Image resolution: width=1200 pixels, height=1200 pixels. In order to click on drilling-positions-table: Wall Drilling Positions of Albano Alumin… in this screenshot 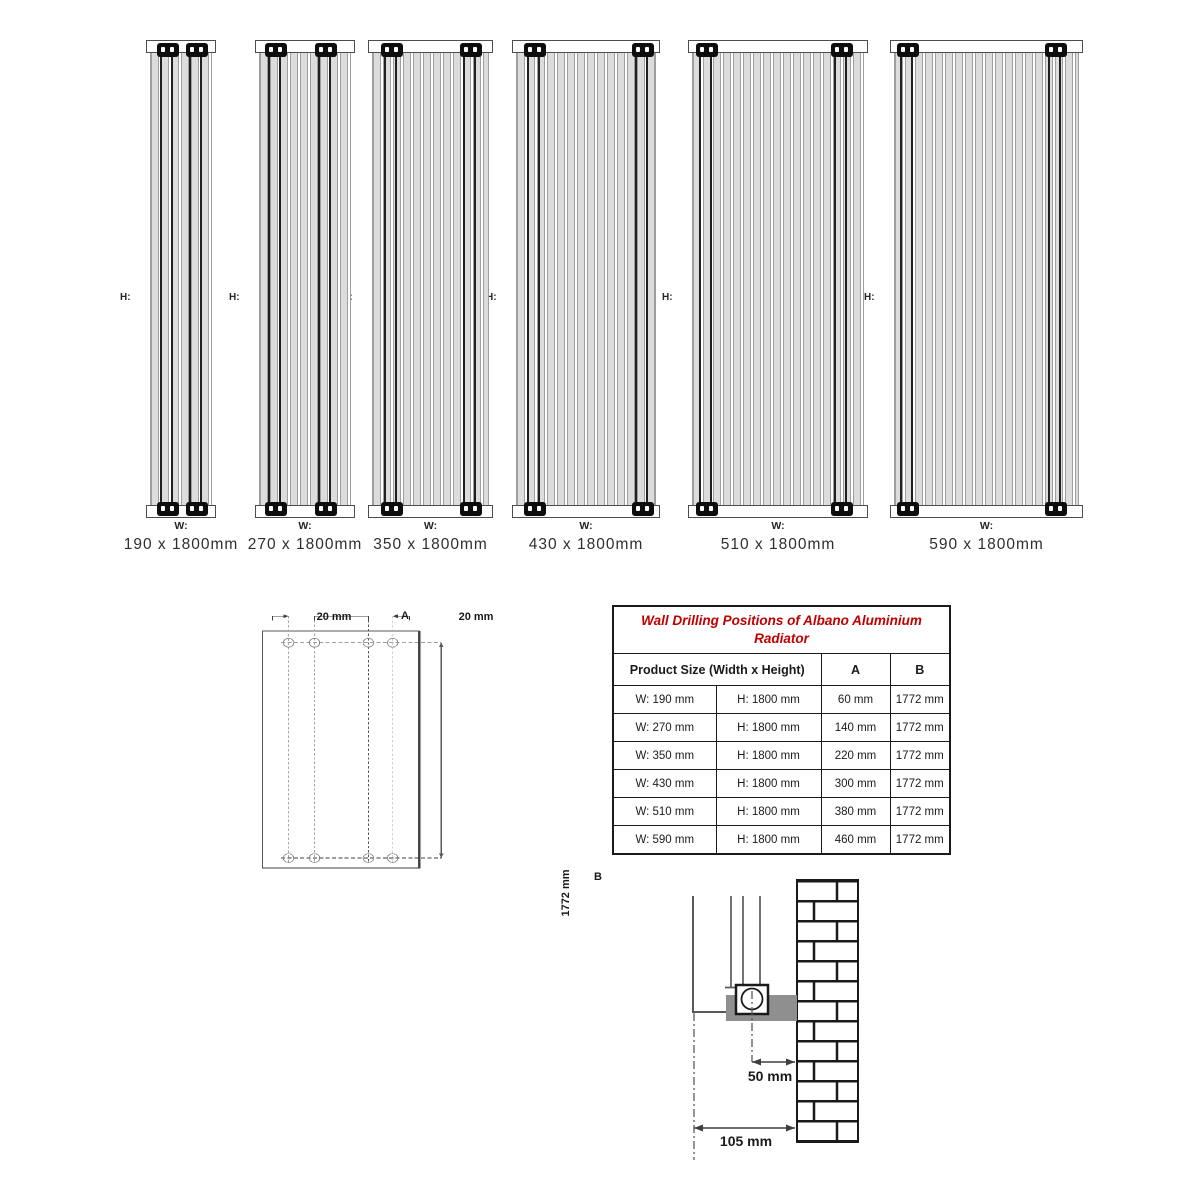, I will do `click(782, 730)`.